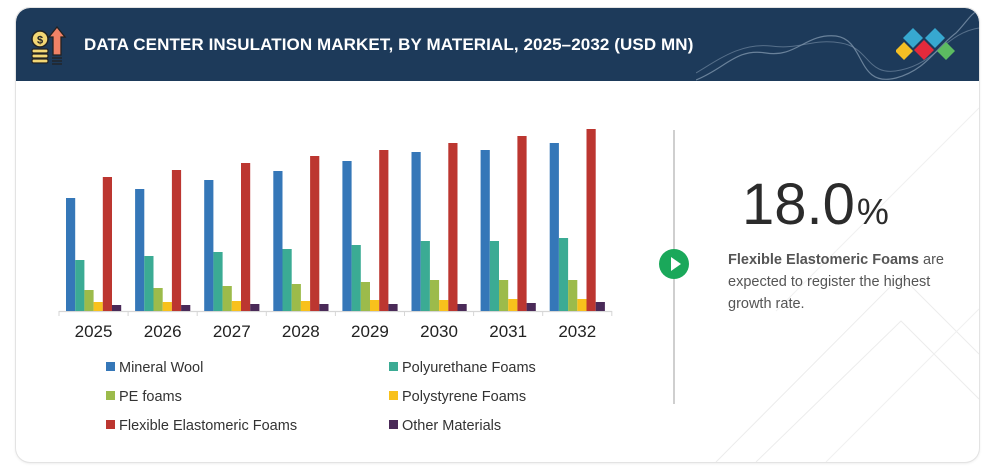 This screenshot has width=993, height=470. Describe the element at coordinates (161, 368) in the screenshot. I see `legend-label: Mineral Wool` at that location.